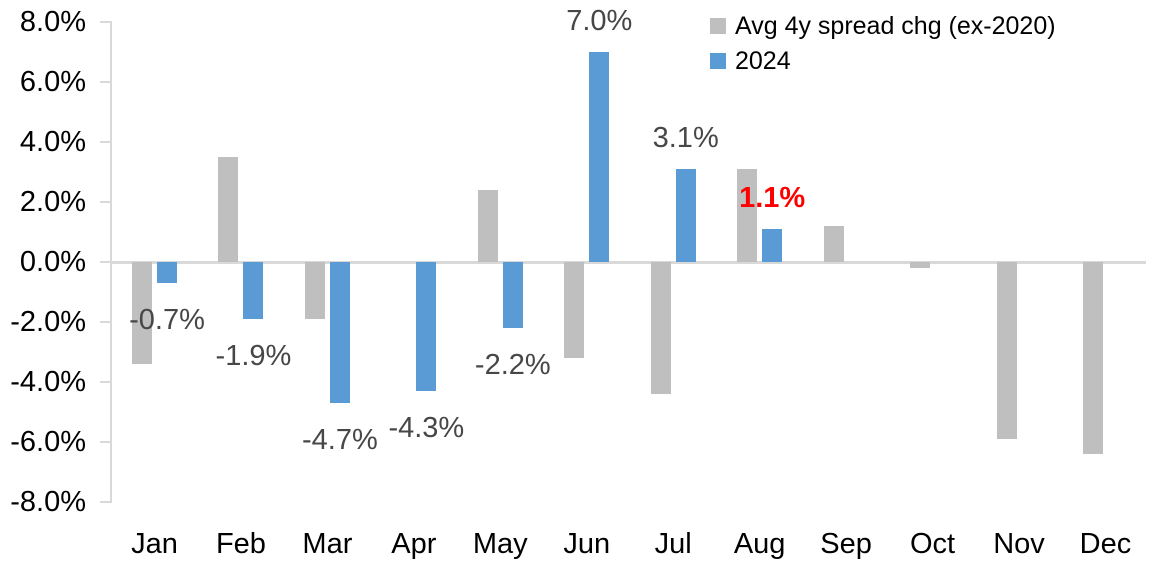 The width and height of the screenshot is (1152, 570). What do you see at coordinates (253, 290) in the screenshot?
I see `bar-2024-feb` at bounding box center [253, 290].